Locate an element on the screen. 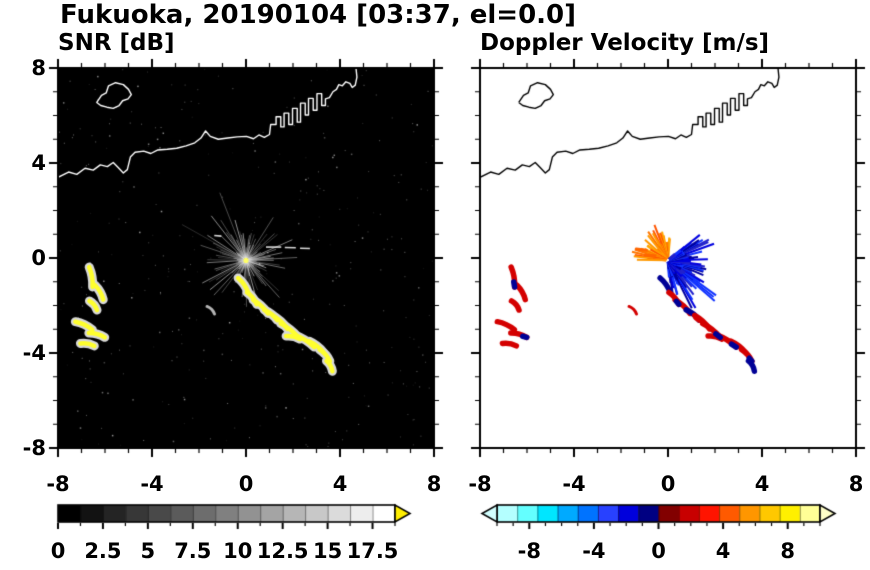 The height and width of the screenshot is (570, 870). velocity-x-tick-label: 4 is located at coordinates (762, 484).